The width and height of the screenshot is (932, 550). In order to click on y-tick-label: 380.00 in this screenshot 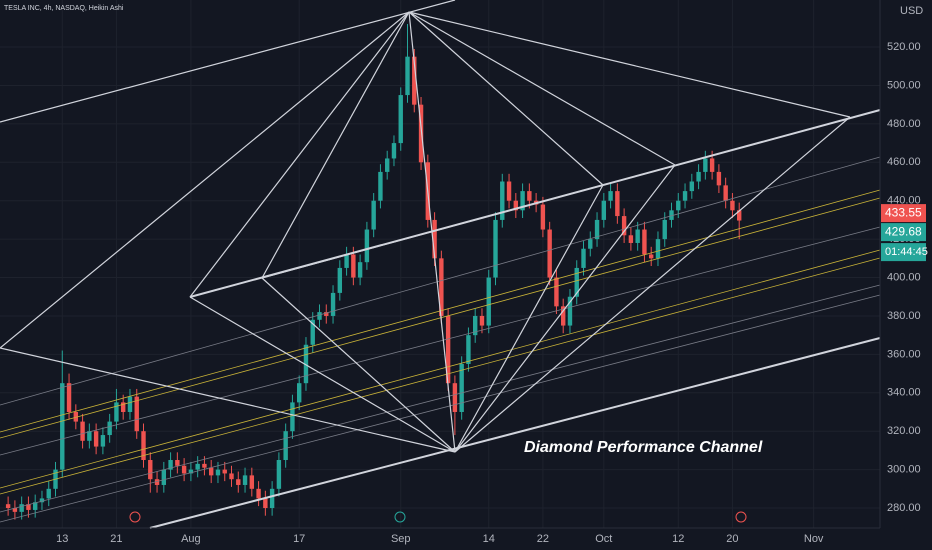, I will do `click(904, 316)`.